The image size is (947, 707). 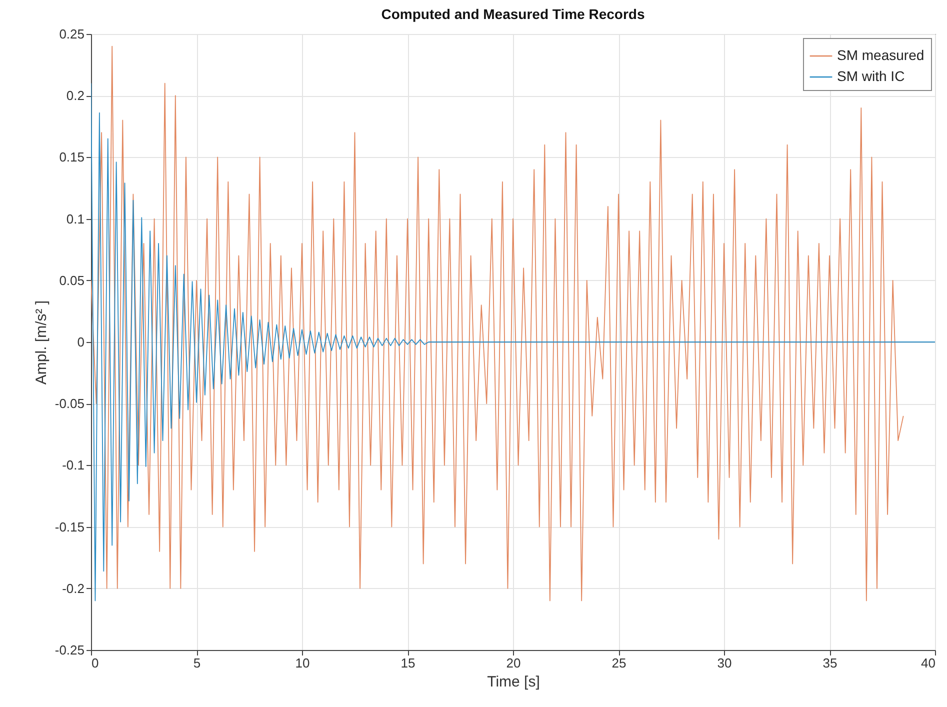 What do you see at coordinates (69, 526) in the screenshot?
I see `y-tick-label: -0.15` at bounding box center [69, 526].